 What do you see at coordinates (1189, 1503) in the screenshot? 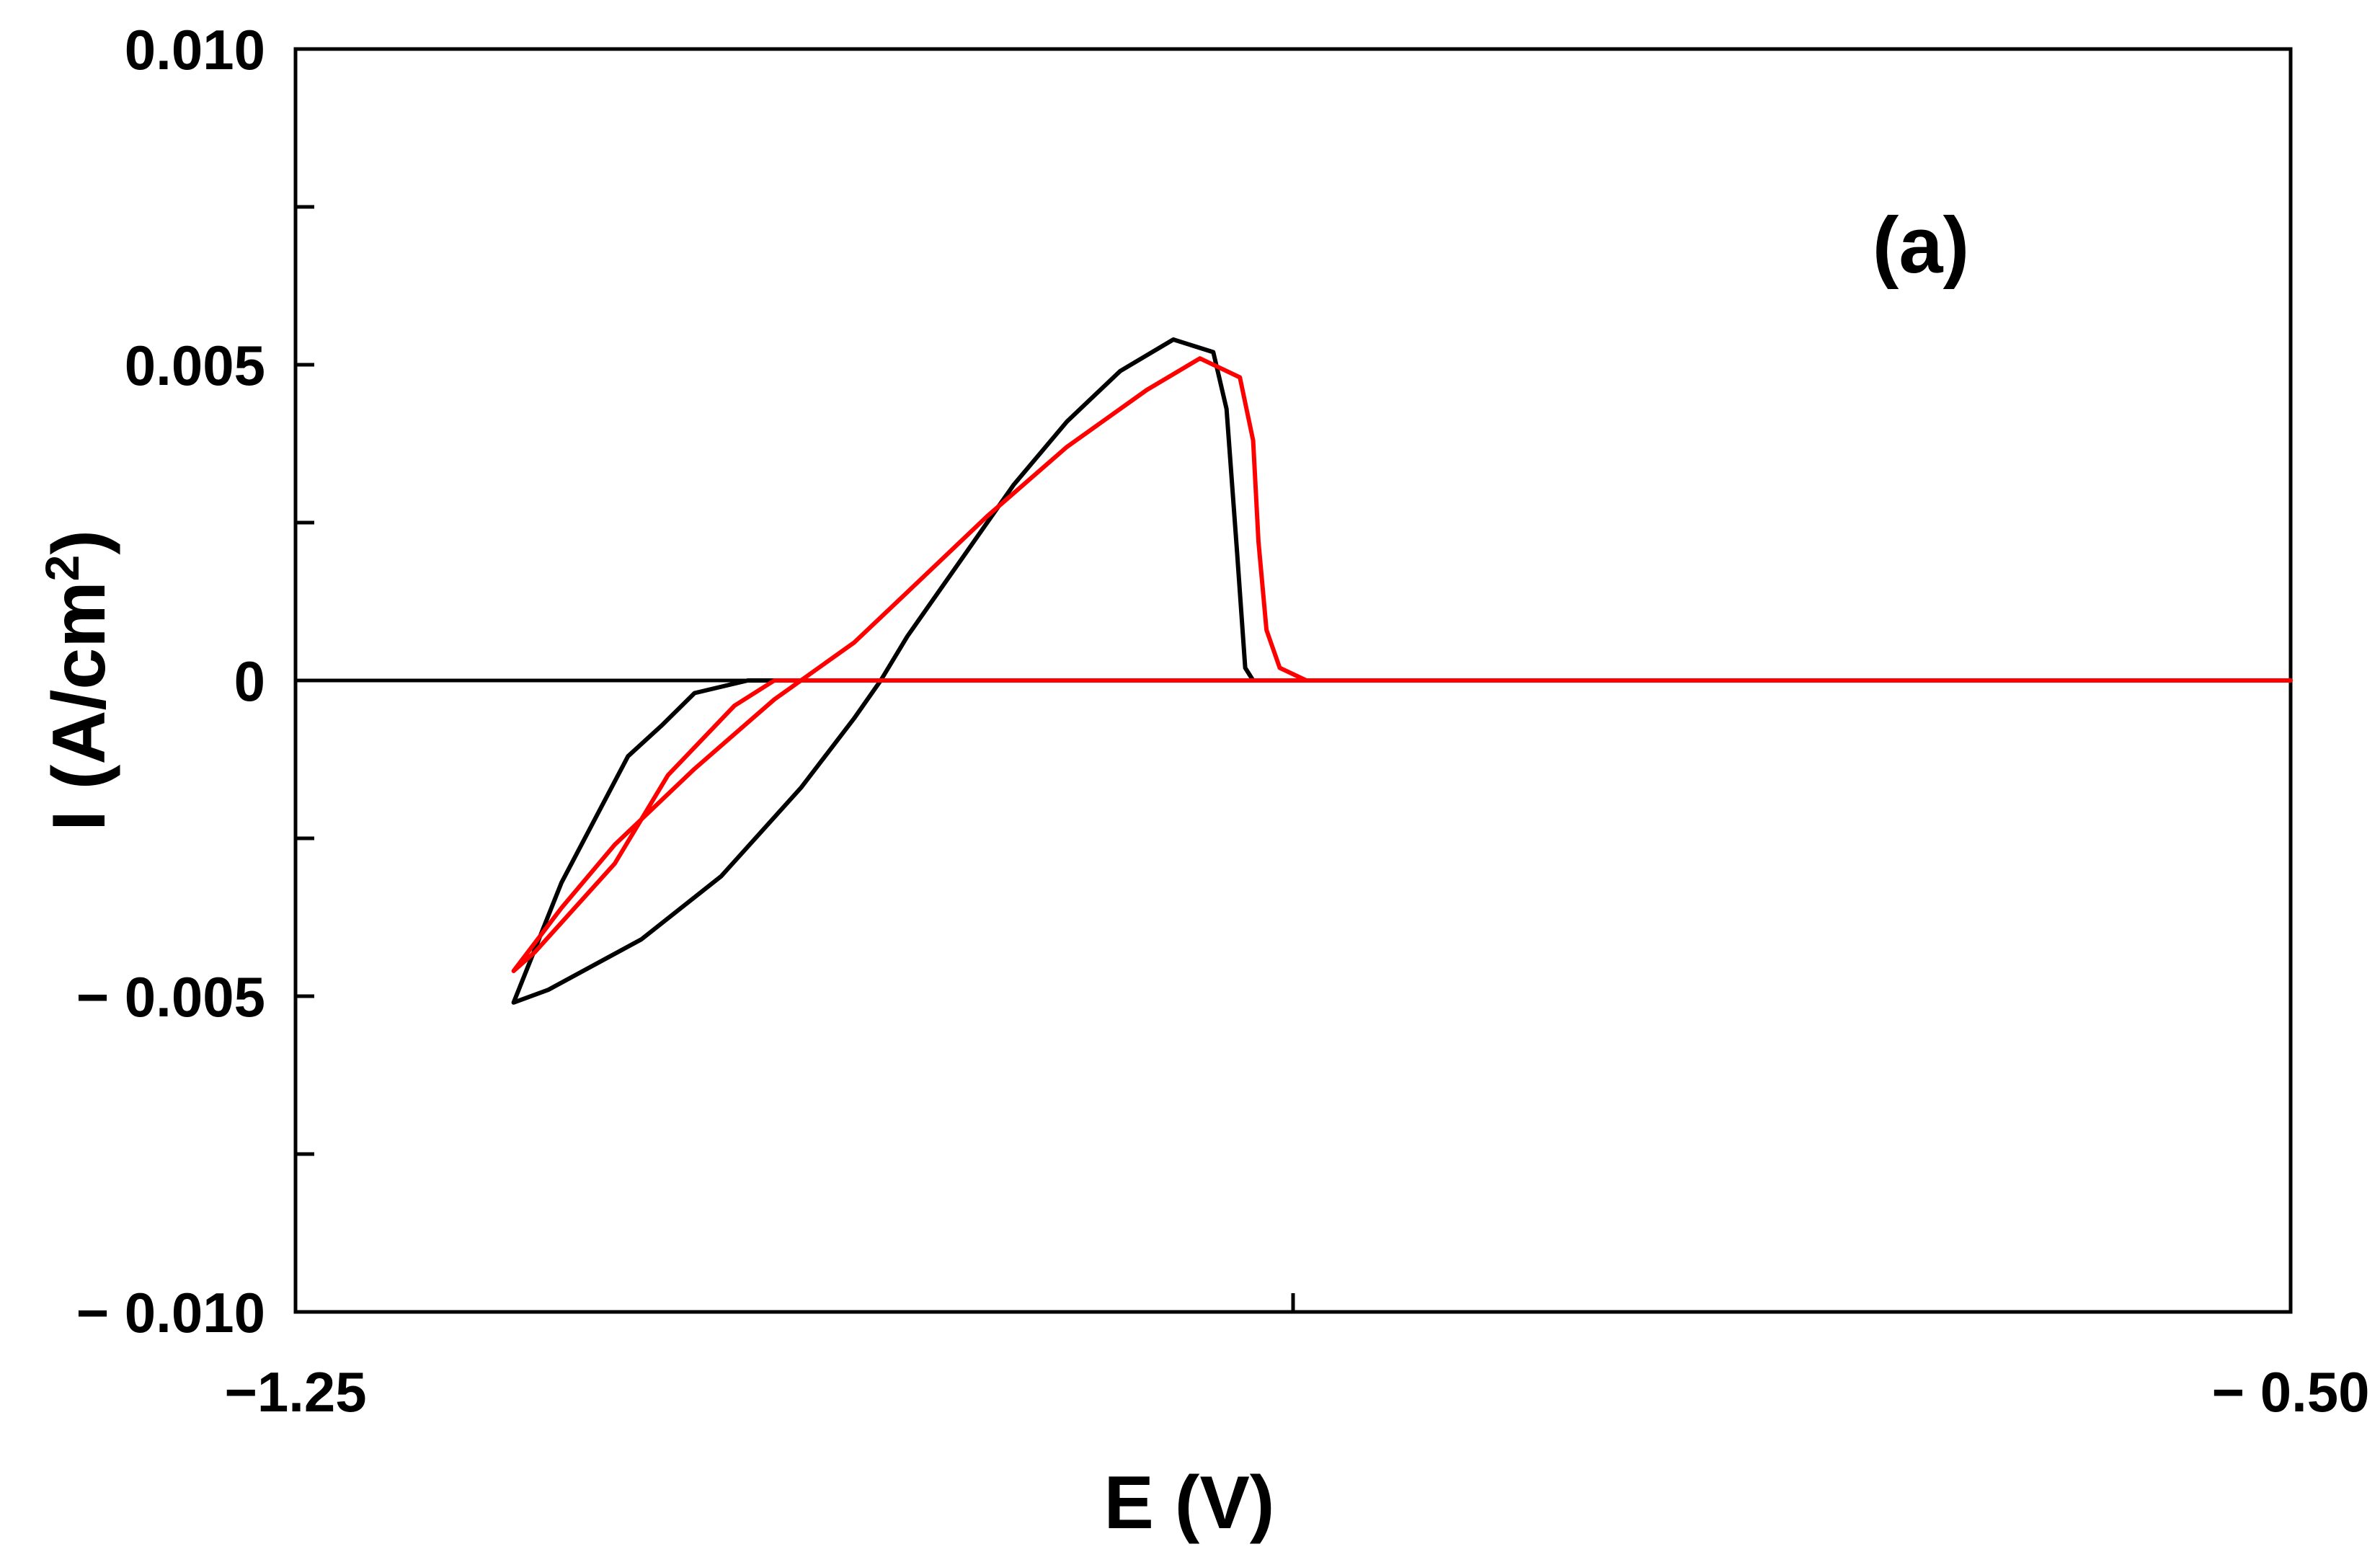
I see `x-axis-label: E (V)` at bounding box center [1189, 1503].